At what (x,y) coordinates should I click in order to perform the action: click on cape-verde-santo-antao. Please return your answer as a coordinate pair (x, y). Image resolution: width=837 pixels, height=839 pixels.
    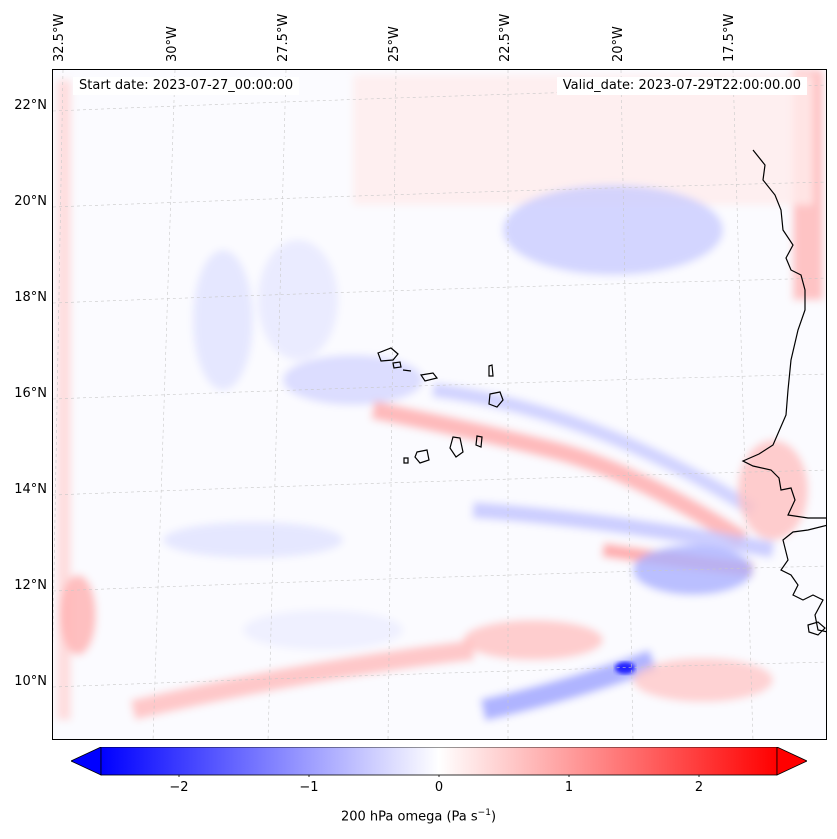
    Looking at the image, I should click on (388, 354).